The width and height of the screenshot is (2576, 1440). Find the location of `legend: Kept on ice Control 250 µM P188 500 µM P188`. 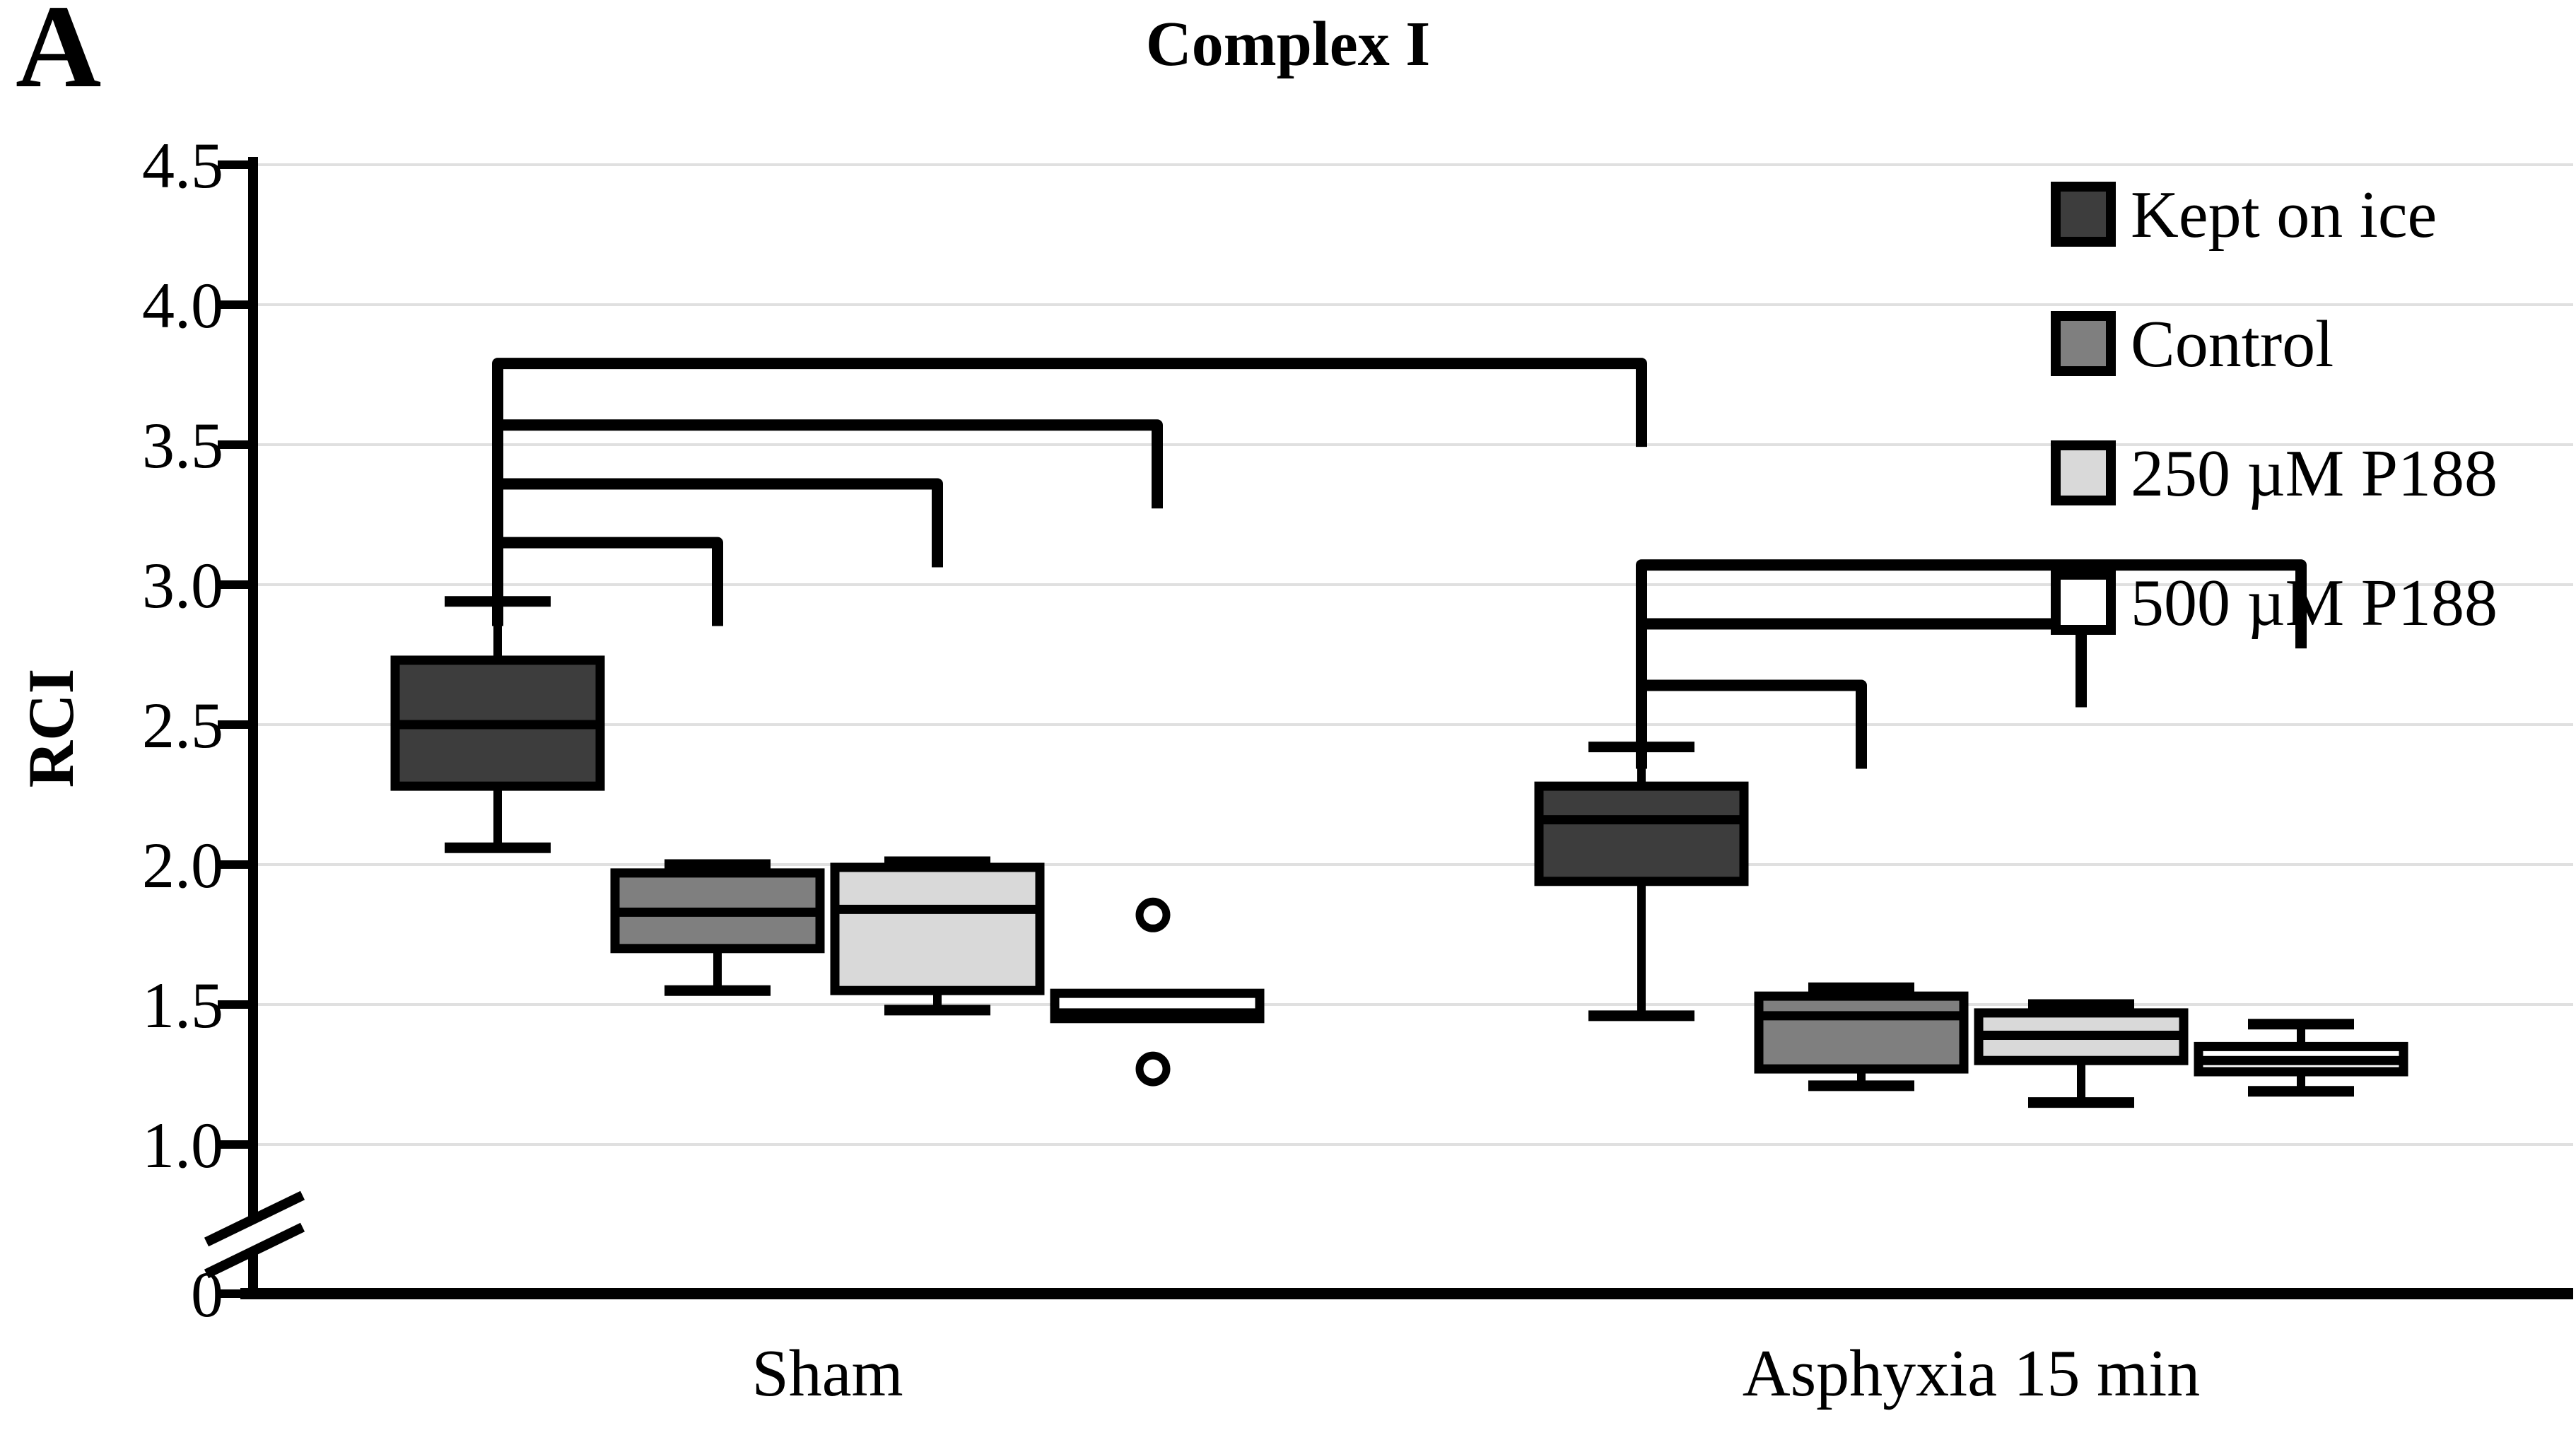

legend: Kept on ice Control 250 µM P188 500 µM P188 is located at coordinates (2274, 409).